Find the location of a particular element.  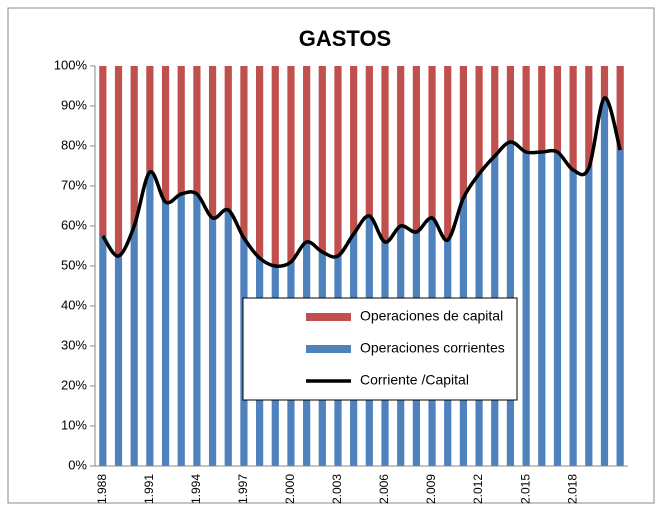

y-tick-label: 90% is located at coordinates (74, 104).